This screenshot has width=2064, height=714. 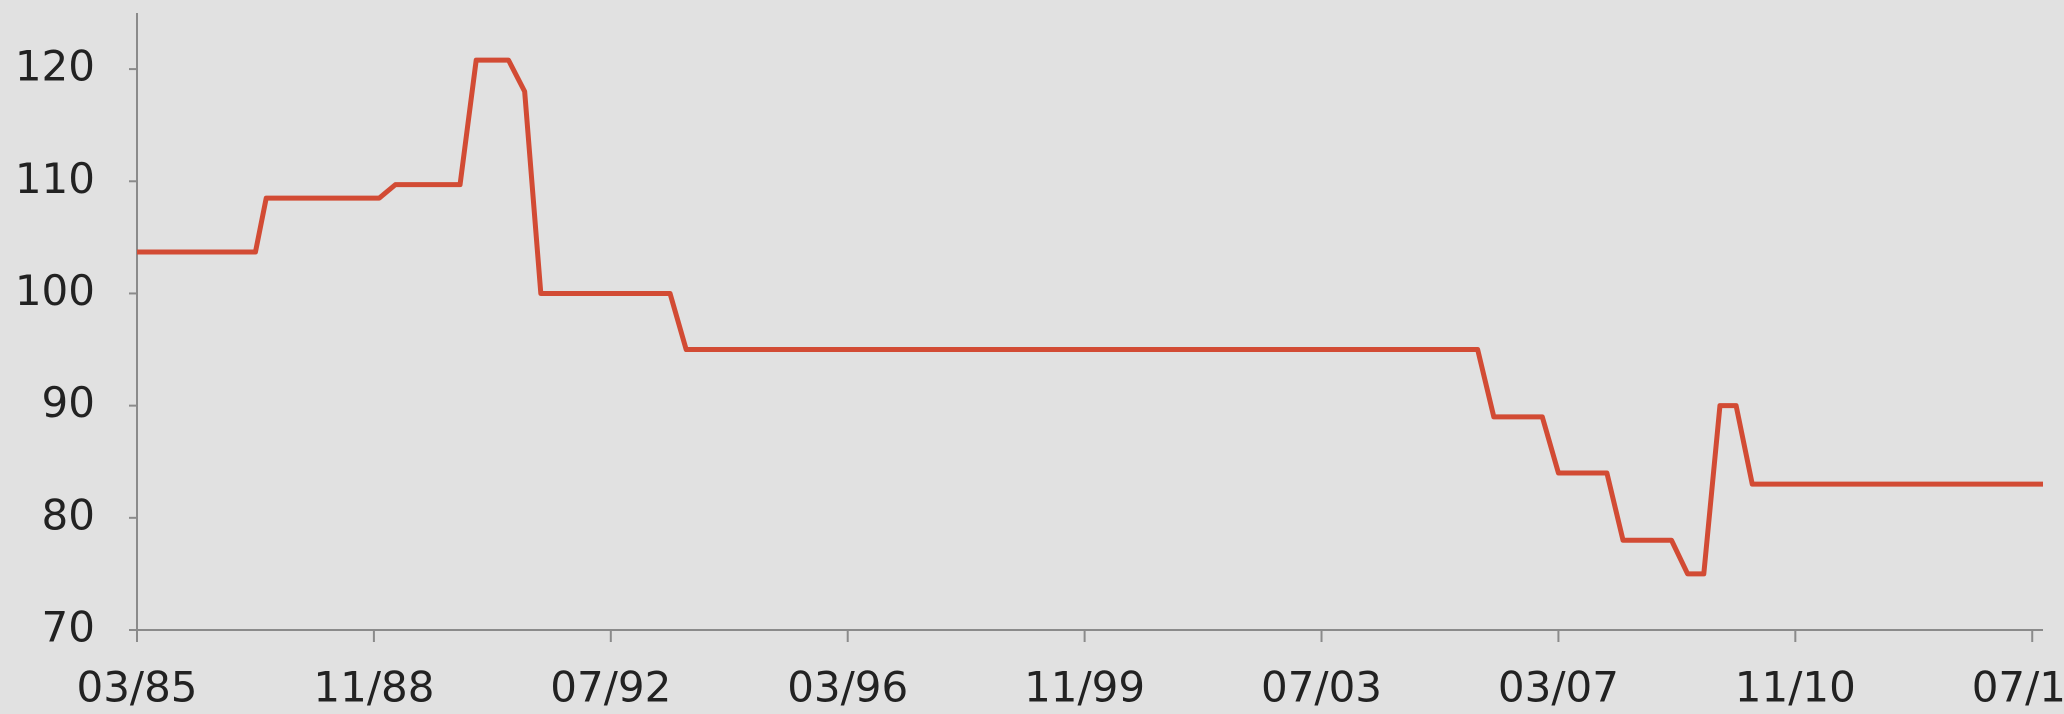 I want to click on x-tick-label: 11/99, so click(x=1084, y=687).